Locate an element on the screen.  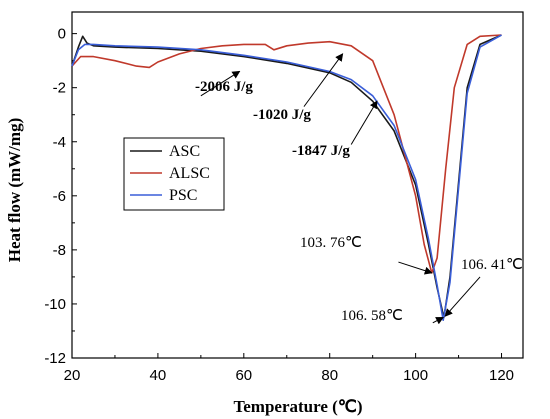
enthalpy-label-alsc: -2006 J/g is located at coordinates (224, 87).